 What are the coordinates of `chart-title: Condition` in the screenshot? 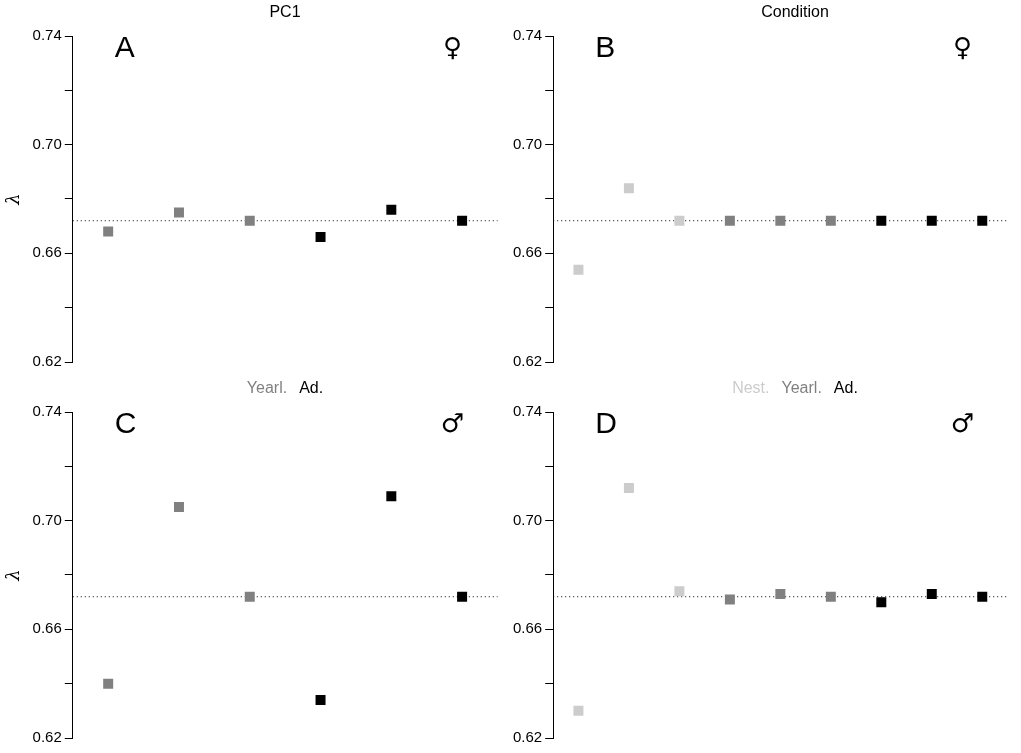 It's located at (795, 12).